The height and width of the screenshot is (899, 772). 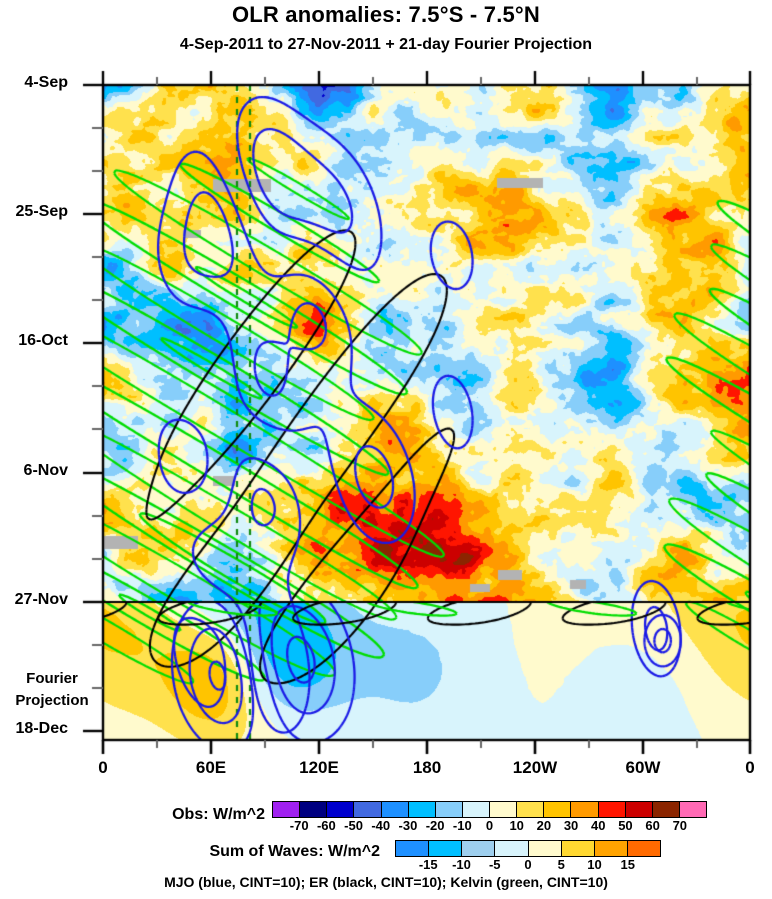 I want to click on y-tick-label-16-oct: 16-Oct, so click(x=43, y=340).